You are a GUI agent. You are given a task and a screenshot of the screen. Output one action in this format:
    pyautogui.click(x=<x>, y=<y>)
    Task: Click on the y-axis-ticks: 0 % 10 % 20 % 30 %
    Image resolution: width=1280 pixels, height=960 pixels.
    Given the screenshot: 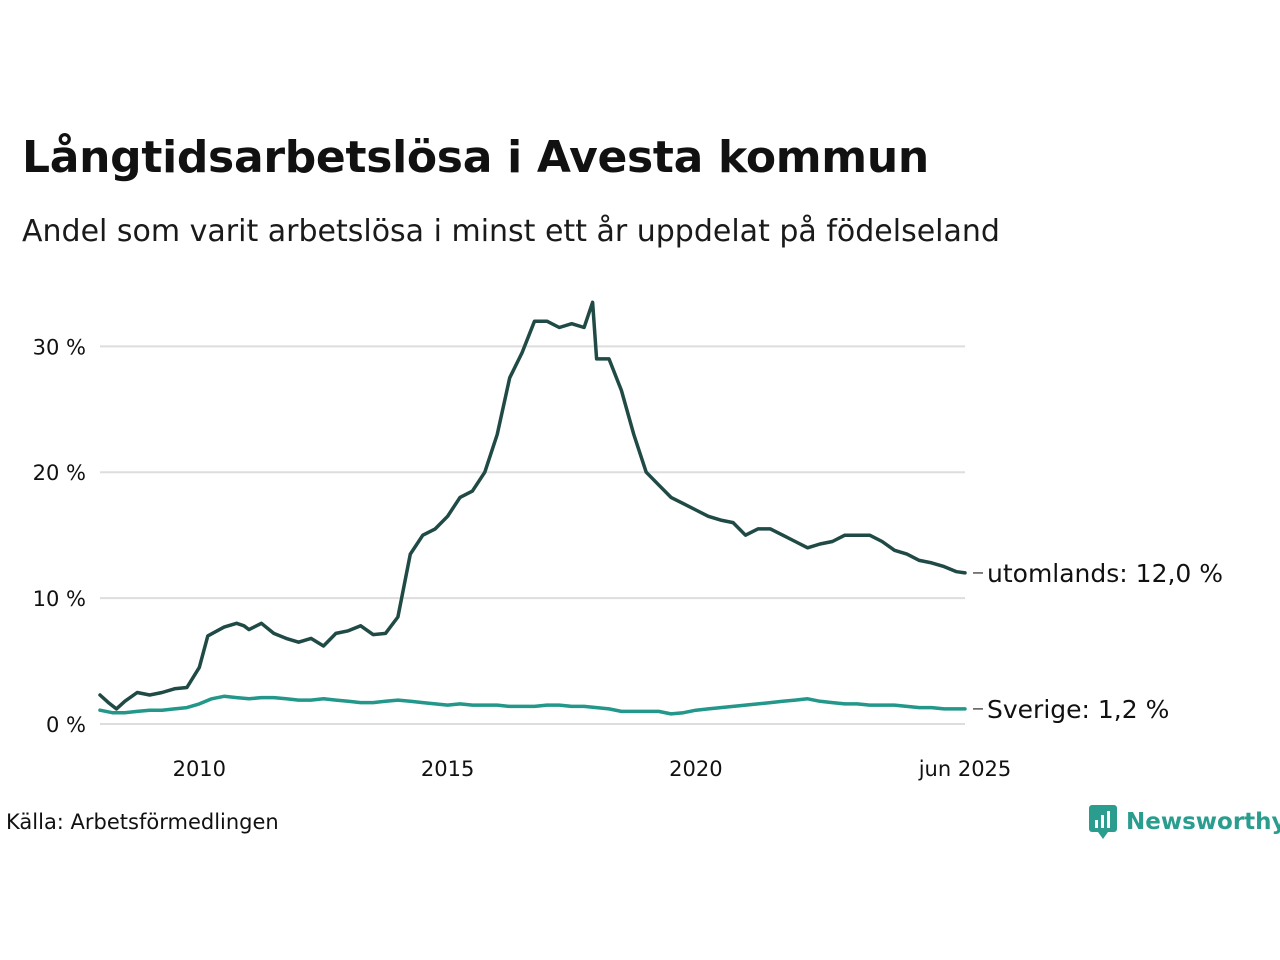 What is the action you would take?
    pyautogui.click(x=59, y=536)
    